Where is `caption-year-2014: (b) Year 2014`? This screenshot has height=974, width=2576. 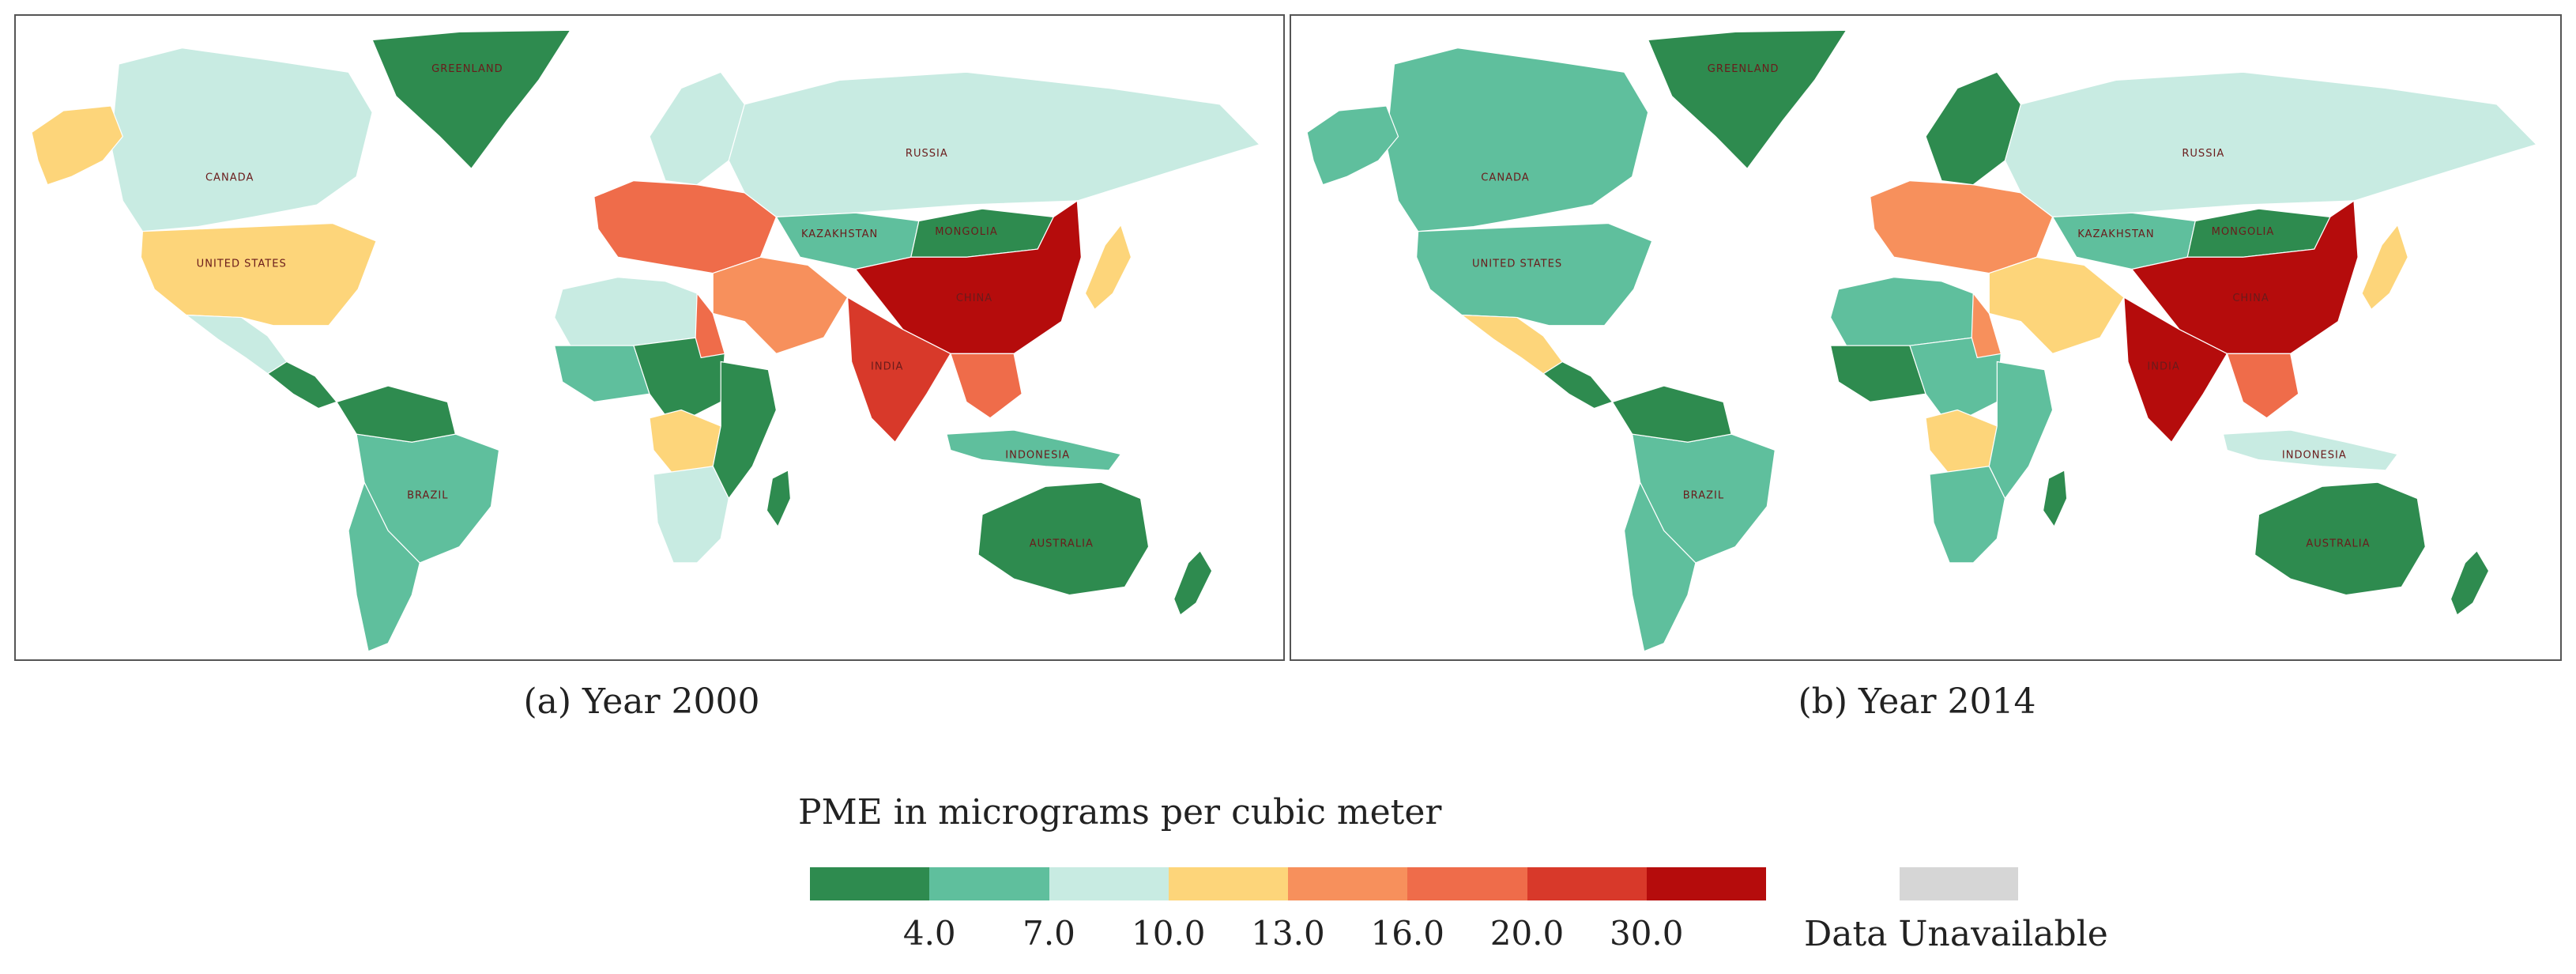 caption-year-2014: (b) Year 2014 is located at coordinates (1917, 701).